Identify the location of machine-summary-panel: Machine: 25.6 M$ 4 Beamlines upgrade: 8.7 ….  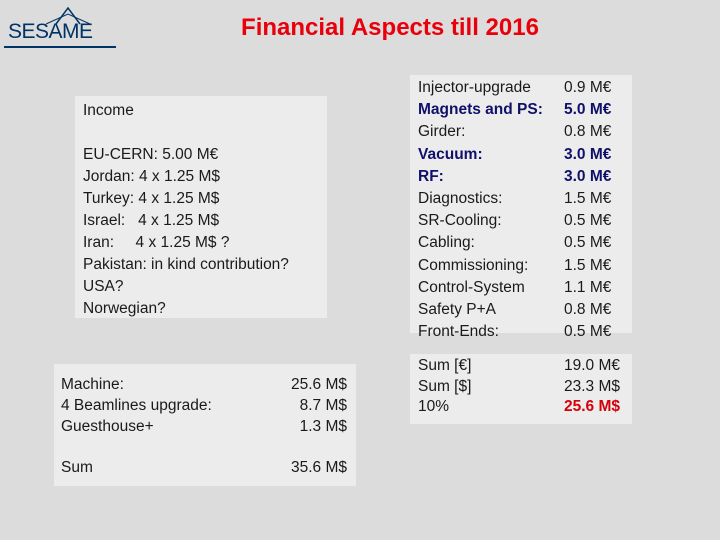
(205, 425).